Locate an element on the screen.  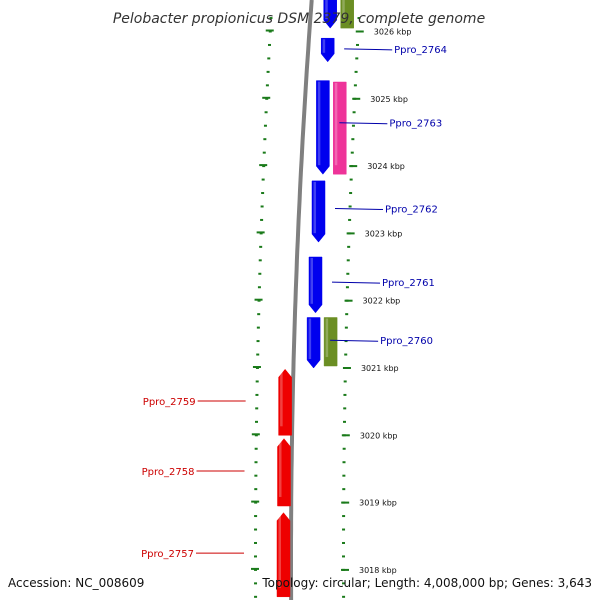
backbone-layer is located at coordinates (301, 300).